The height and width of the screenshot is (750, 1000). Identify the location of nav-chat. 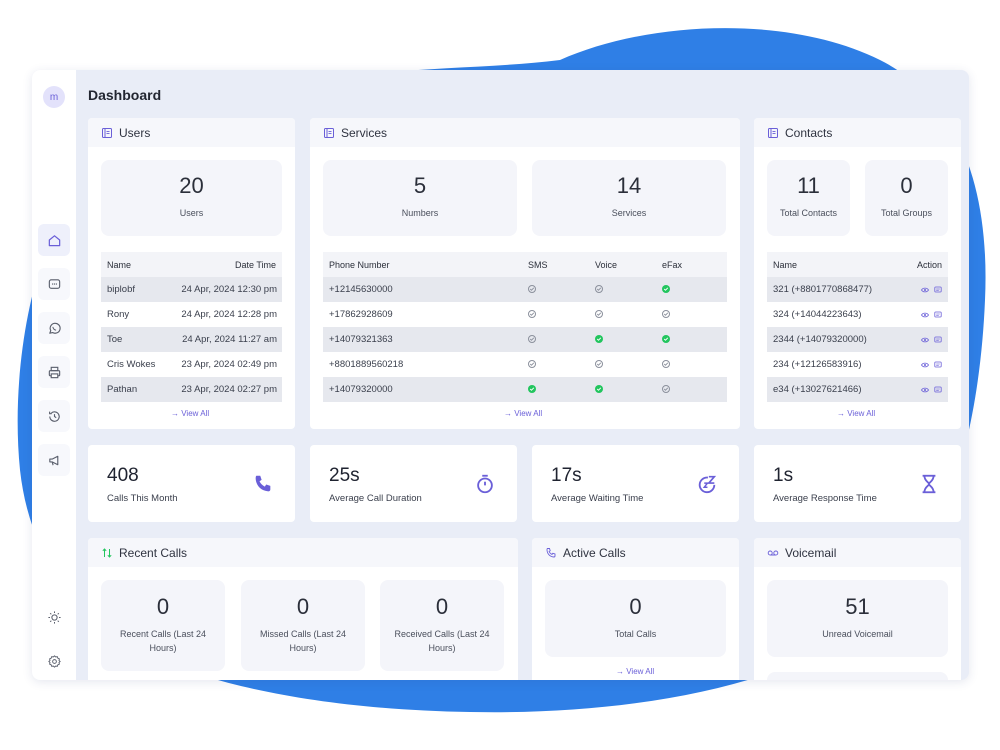
(54, 284).